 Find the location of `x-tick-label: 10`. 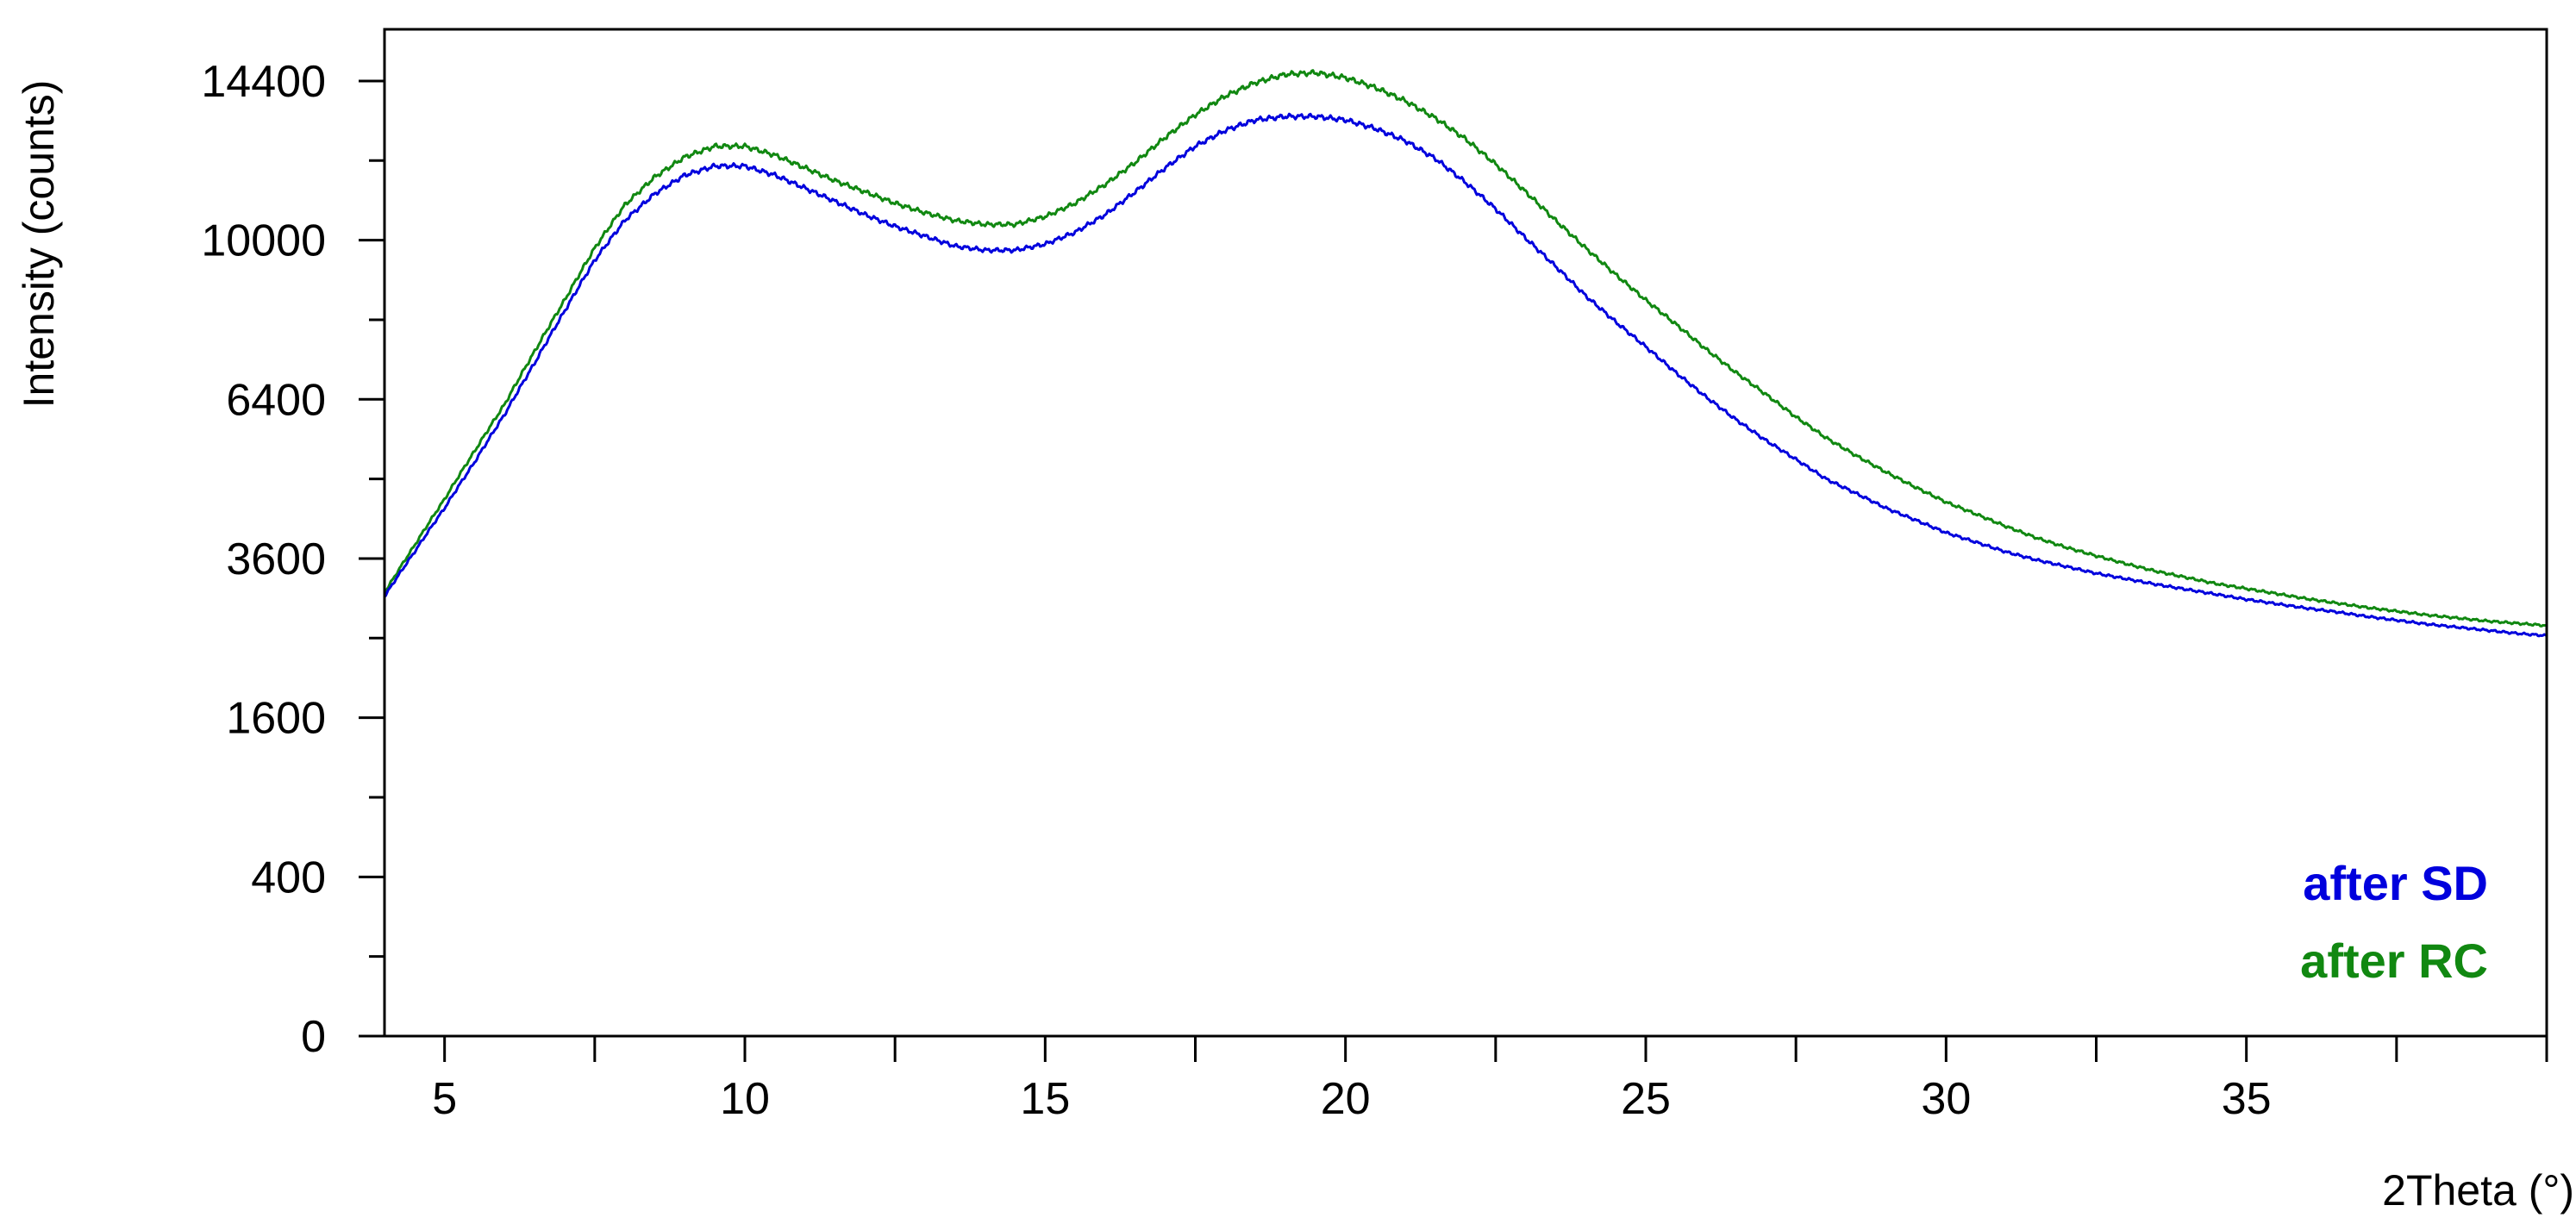

x-tick-label: 10 is located at coordinates (745, 1099).